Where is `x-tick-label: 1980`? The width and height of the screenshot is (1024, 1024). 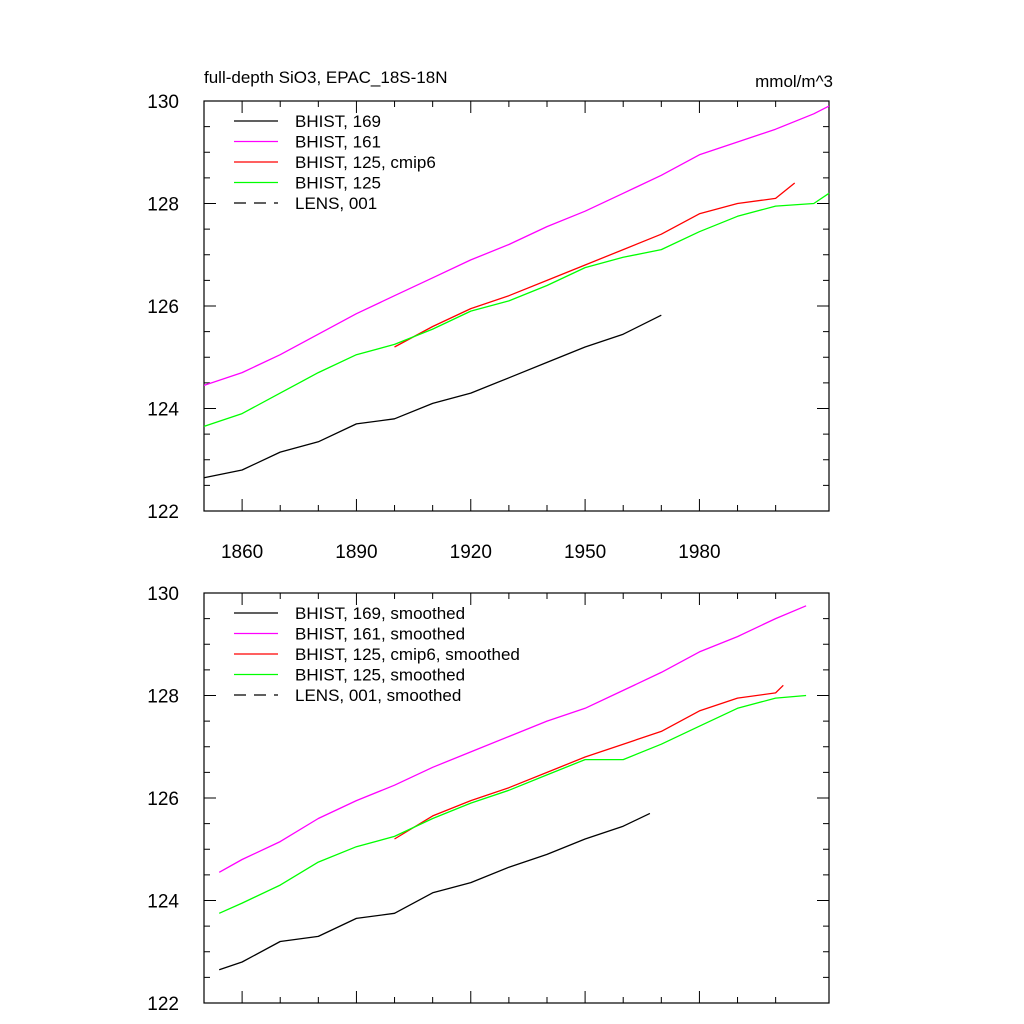
x-tick-label: 1980 is located at coordinates (699, 552).